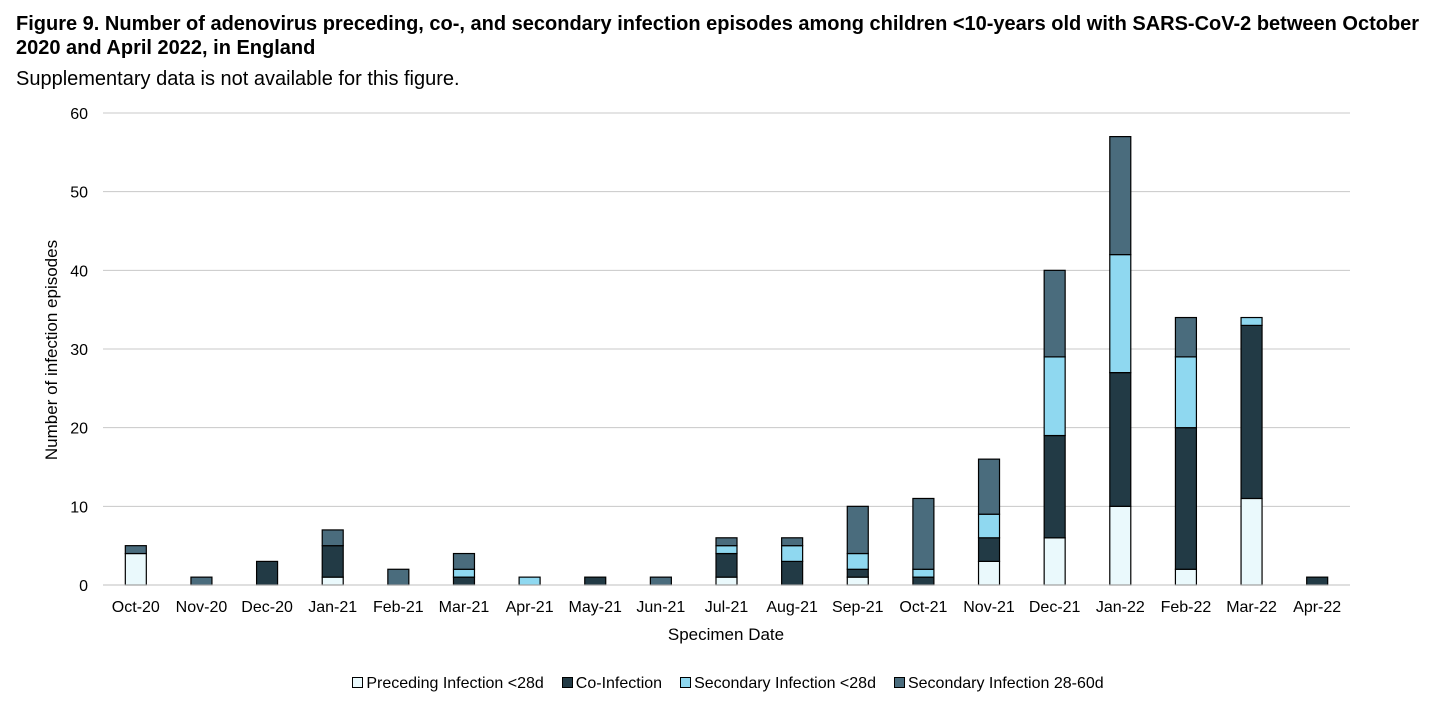 This screenshot has height=708, width=1456. Describe the element at coordinates (989, 607) in the screenshot. I see `x-tick-label: Nov-21` at that location.